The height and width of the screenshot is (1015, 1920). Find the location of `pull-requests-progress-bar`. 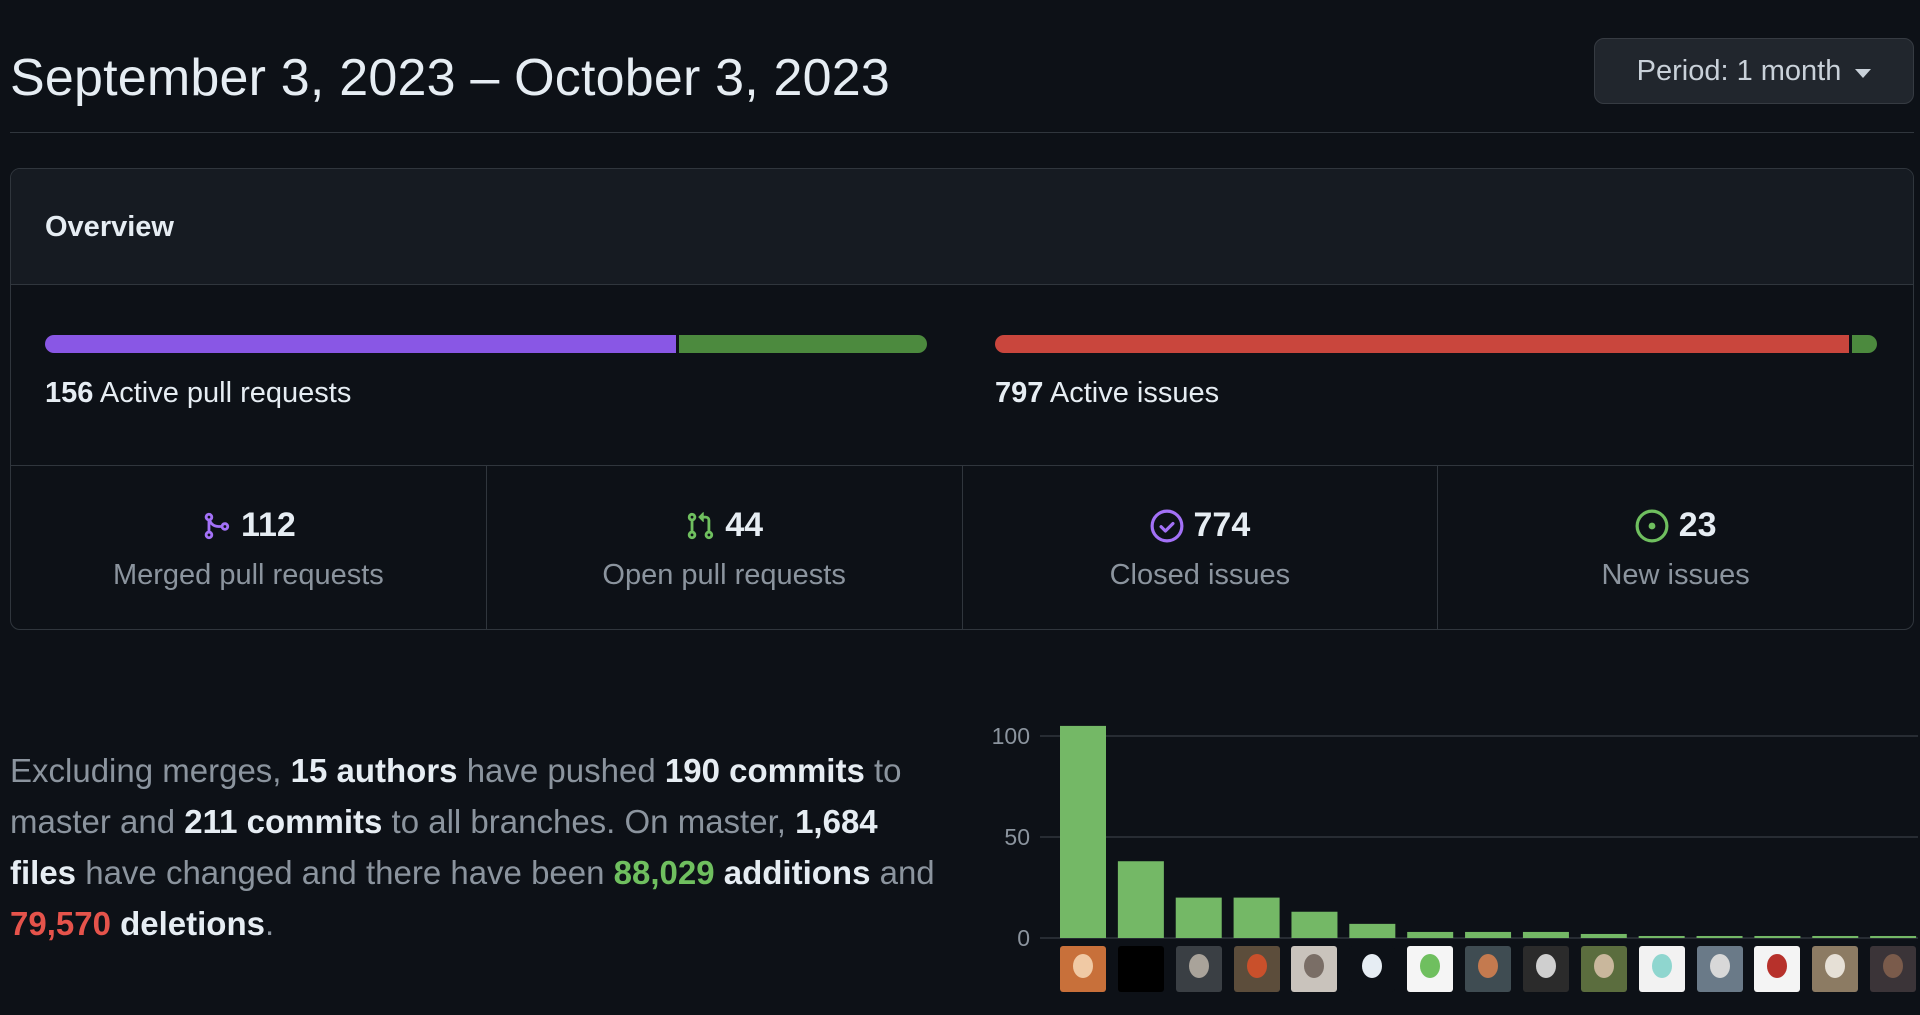

pull-requests-progress-bar is located at coordinates (486, 344).